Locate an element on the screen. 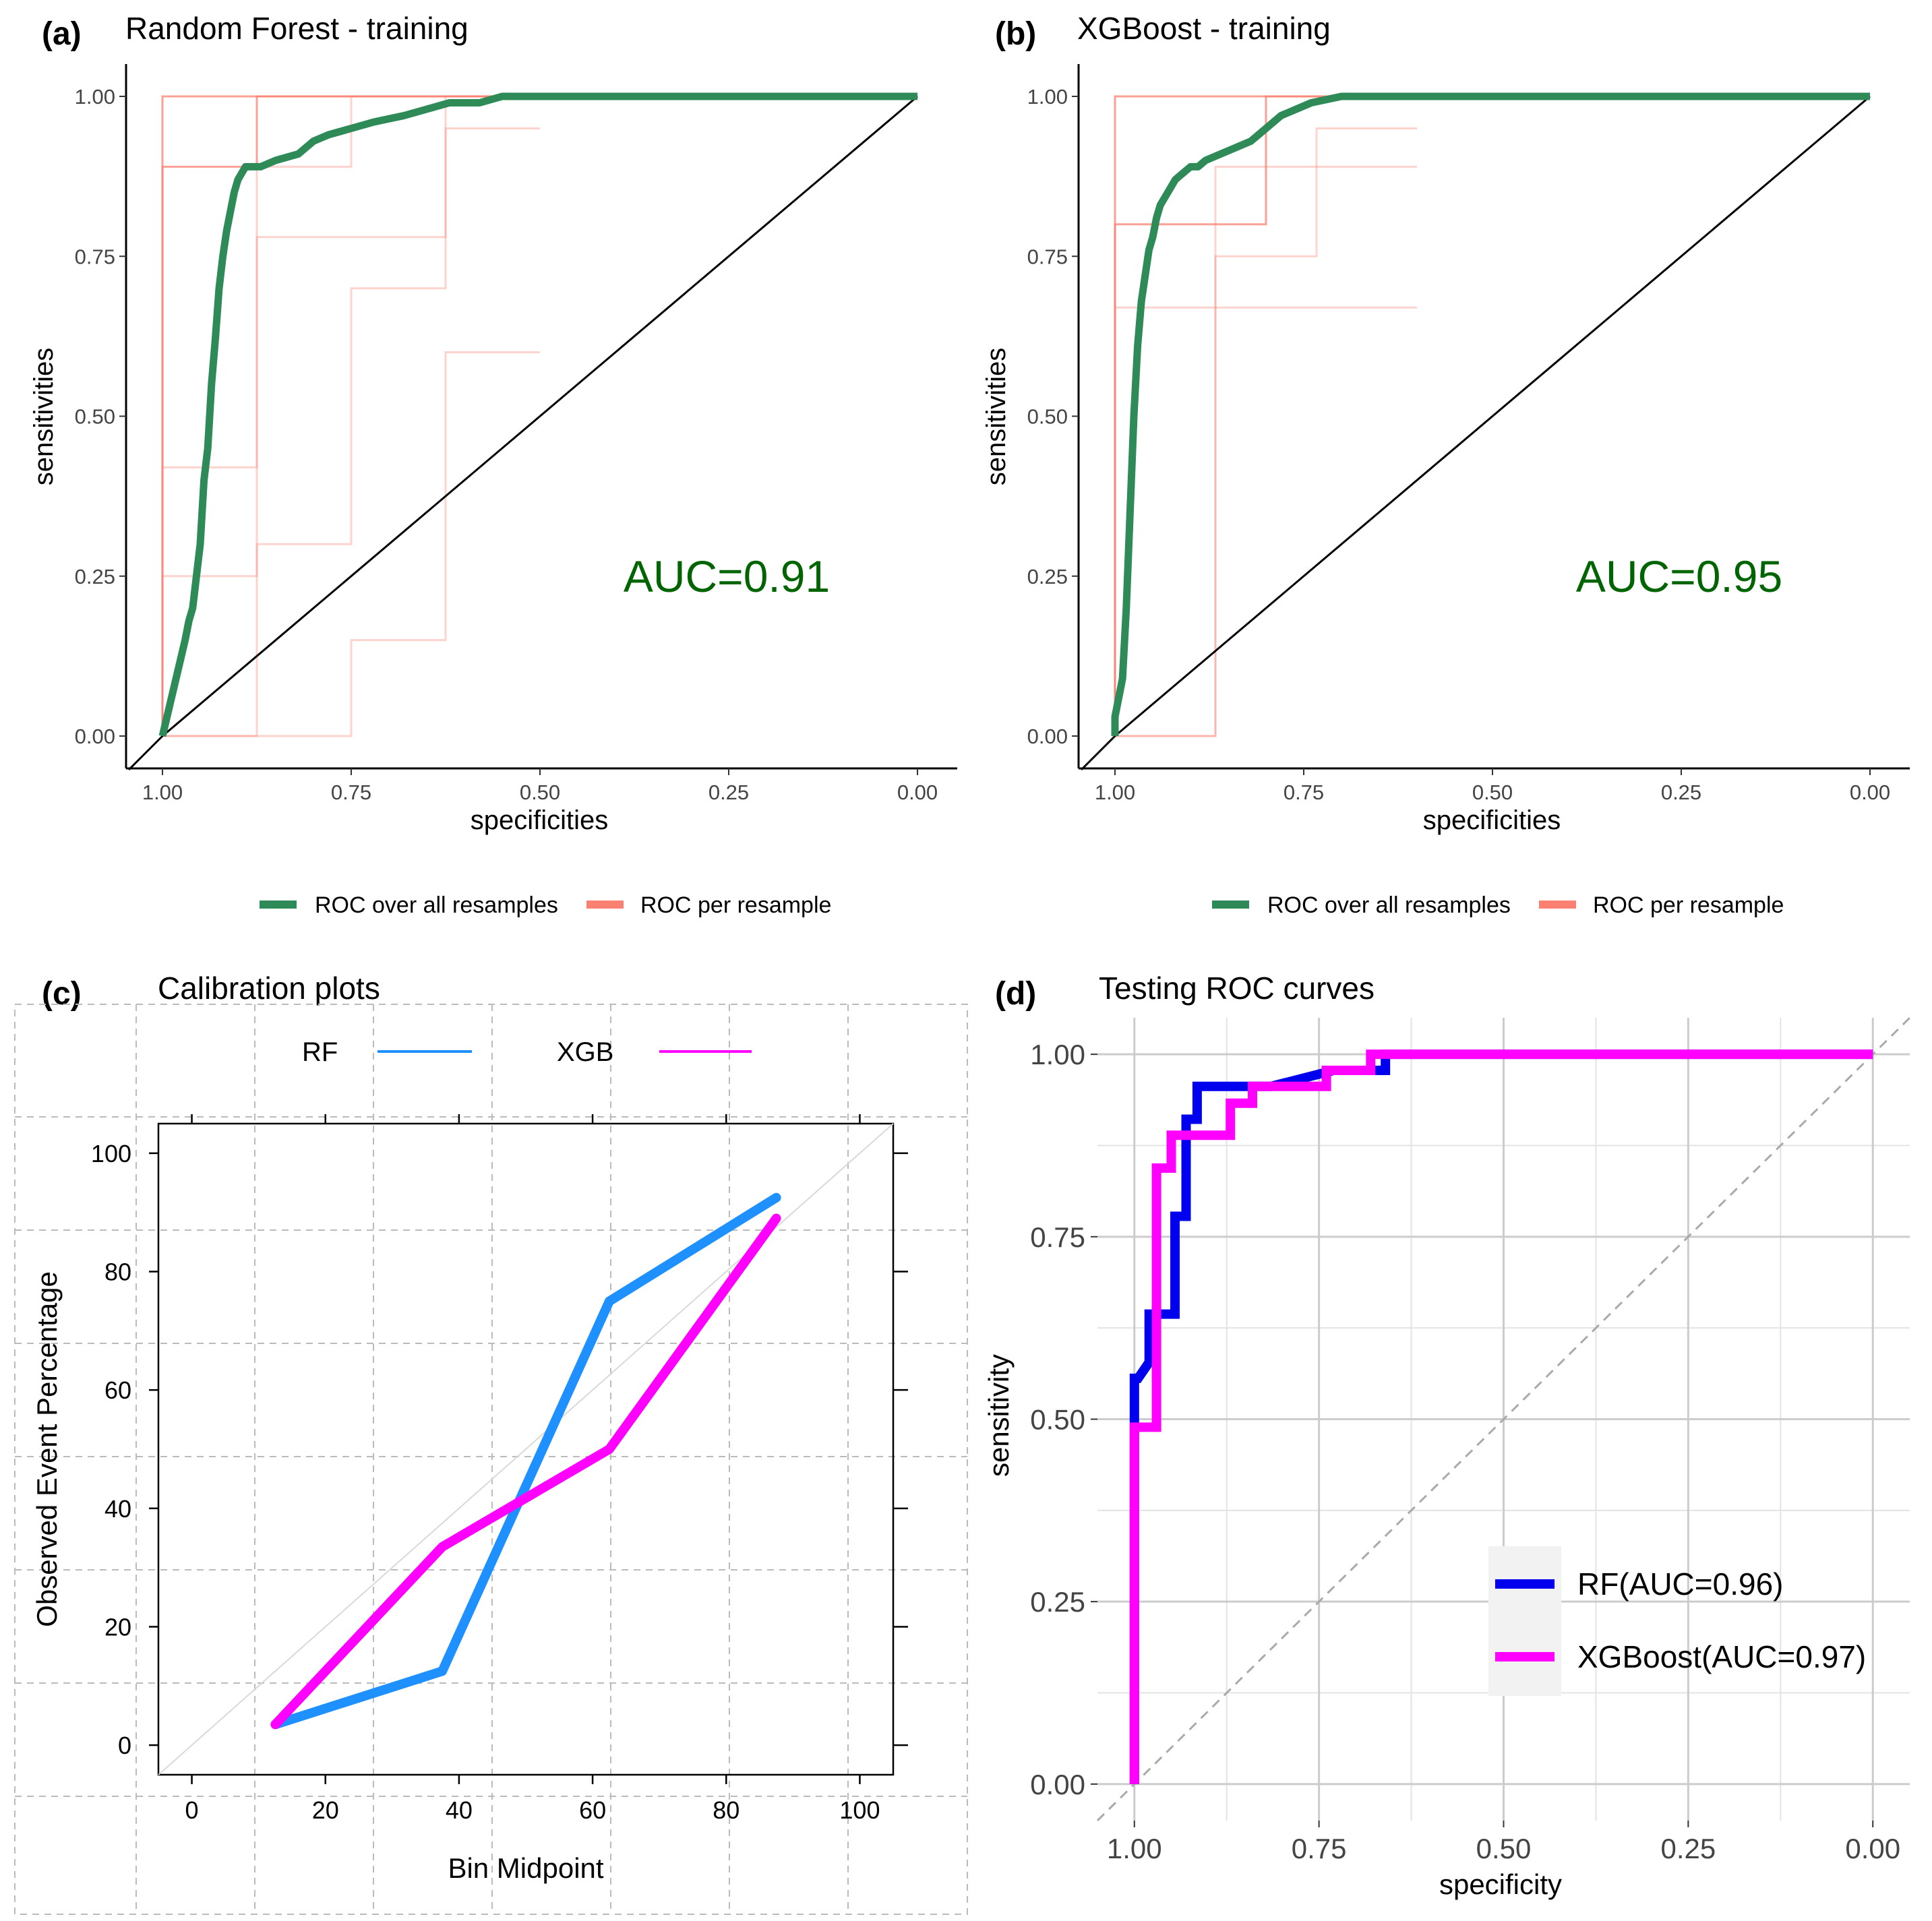 Image resolution: width=1932 pixels, height=1921 pixels. panel-b-x-tick-label: 0.00 is located at coordinates (1870, 792).